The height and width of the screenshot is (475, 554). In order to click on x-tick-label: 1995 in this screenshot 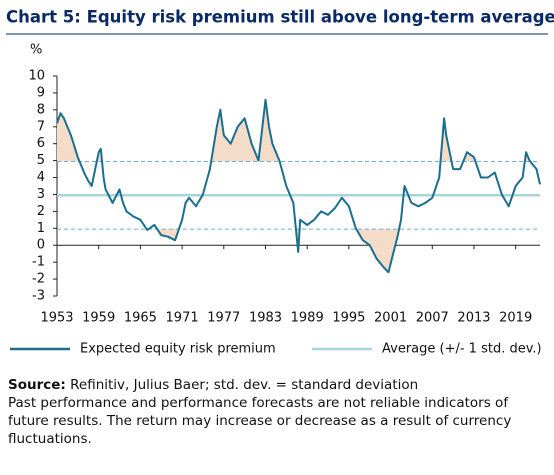, I will do `click(348, 318)`.